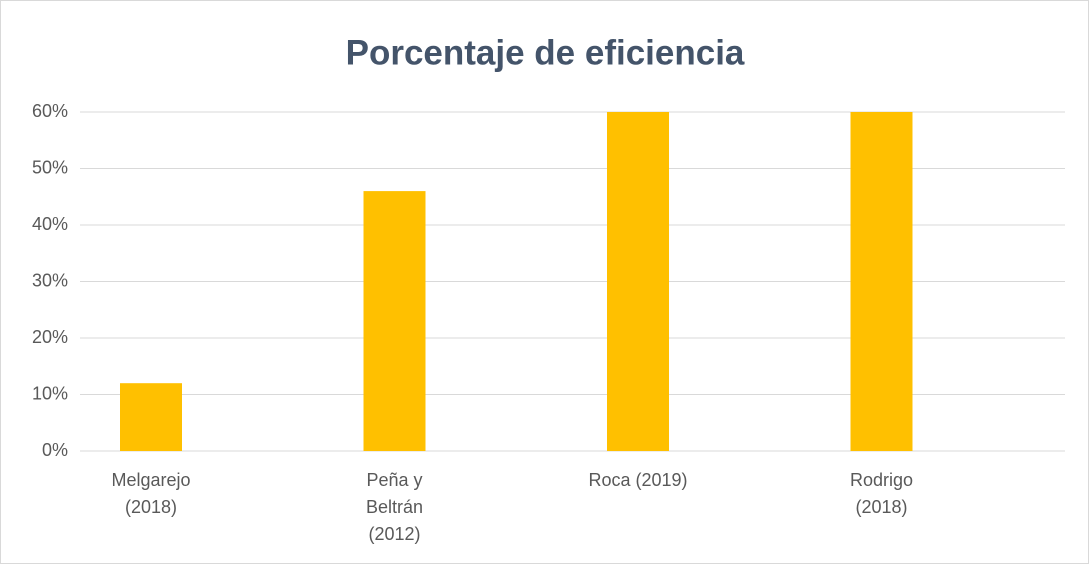 This screenshot has width=1090, height=565. What do you see at coordinates (50, 280) in the screenshot?
I see `y-tick-label: 30%` at bounding box center [50, 280].